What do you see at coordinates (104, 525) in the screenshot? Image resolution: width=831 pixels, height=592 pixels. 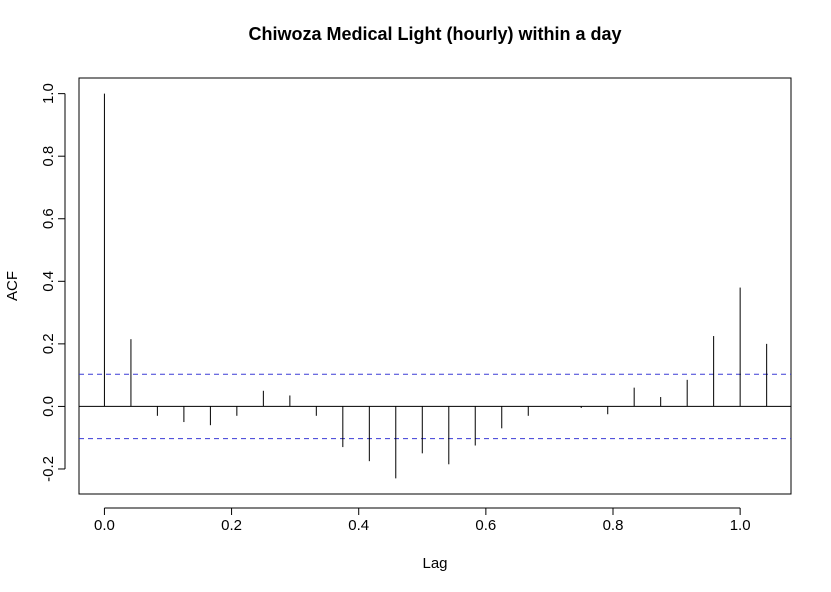 I see `x-tick-label: 0.0` at bounding box center [104, 525].